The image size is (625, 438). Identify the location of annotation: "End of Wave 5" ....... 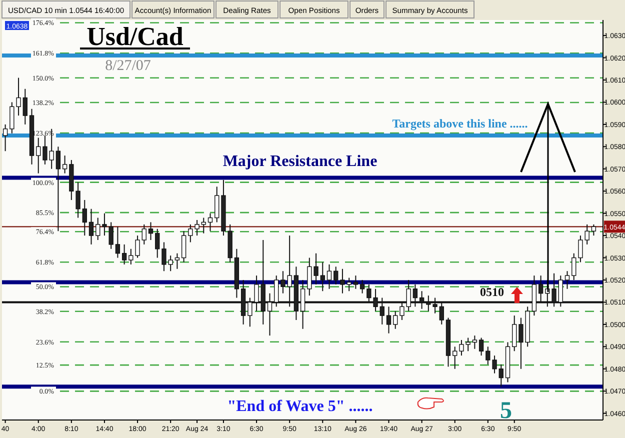
(300, 406).